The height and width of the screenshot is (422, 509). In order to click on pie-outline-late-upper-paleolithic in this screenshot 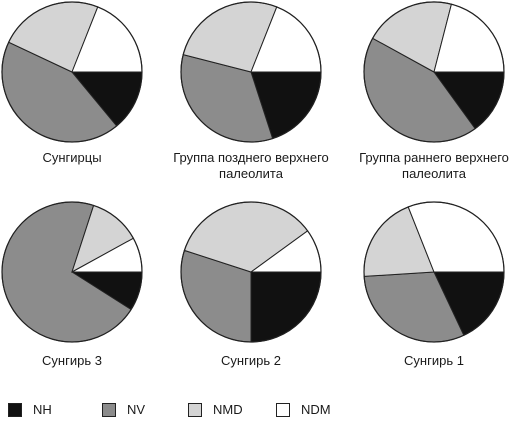, I will do `click(251, 72)`.